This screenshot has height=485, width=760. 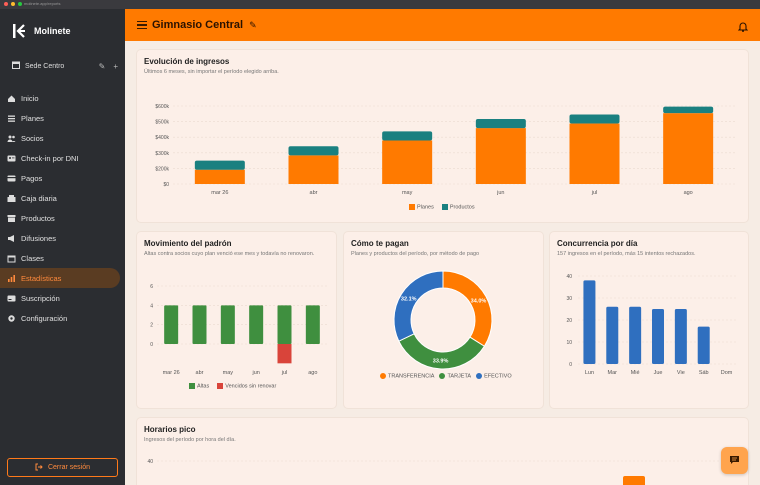 I want to click on calendar-icon, so click(x=11, y=258).